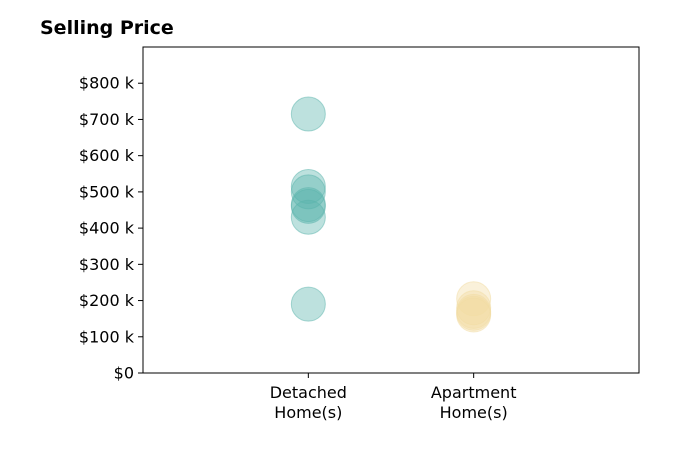 This screenshot has width=679, height=462. I want to click on chart-title: Selling Price, so click(107, 28).